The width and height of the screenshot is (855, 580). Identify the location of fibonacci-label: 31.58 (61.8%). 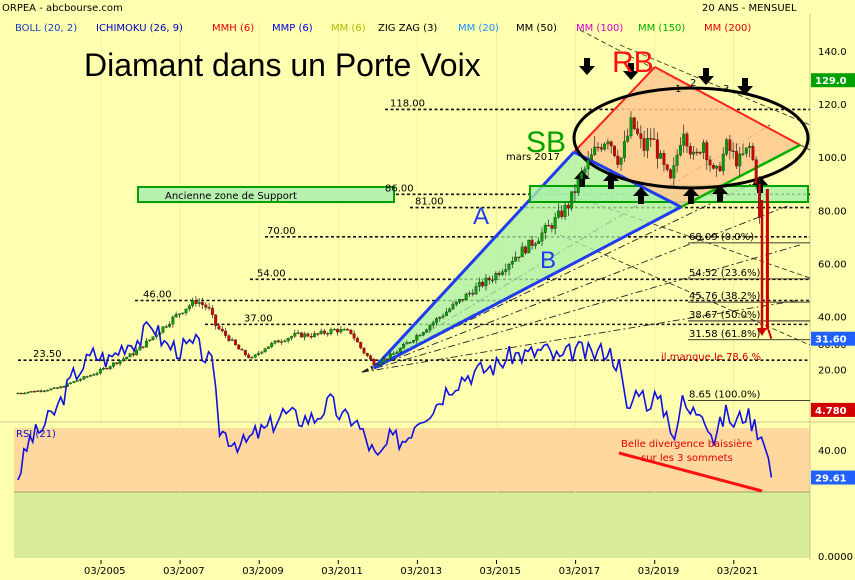
(724, 334).